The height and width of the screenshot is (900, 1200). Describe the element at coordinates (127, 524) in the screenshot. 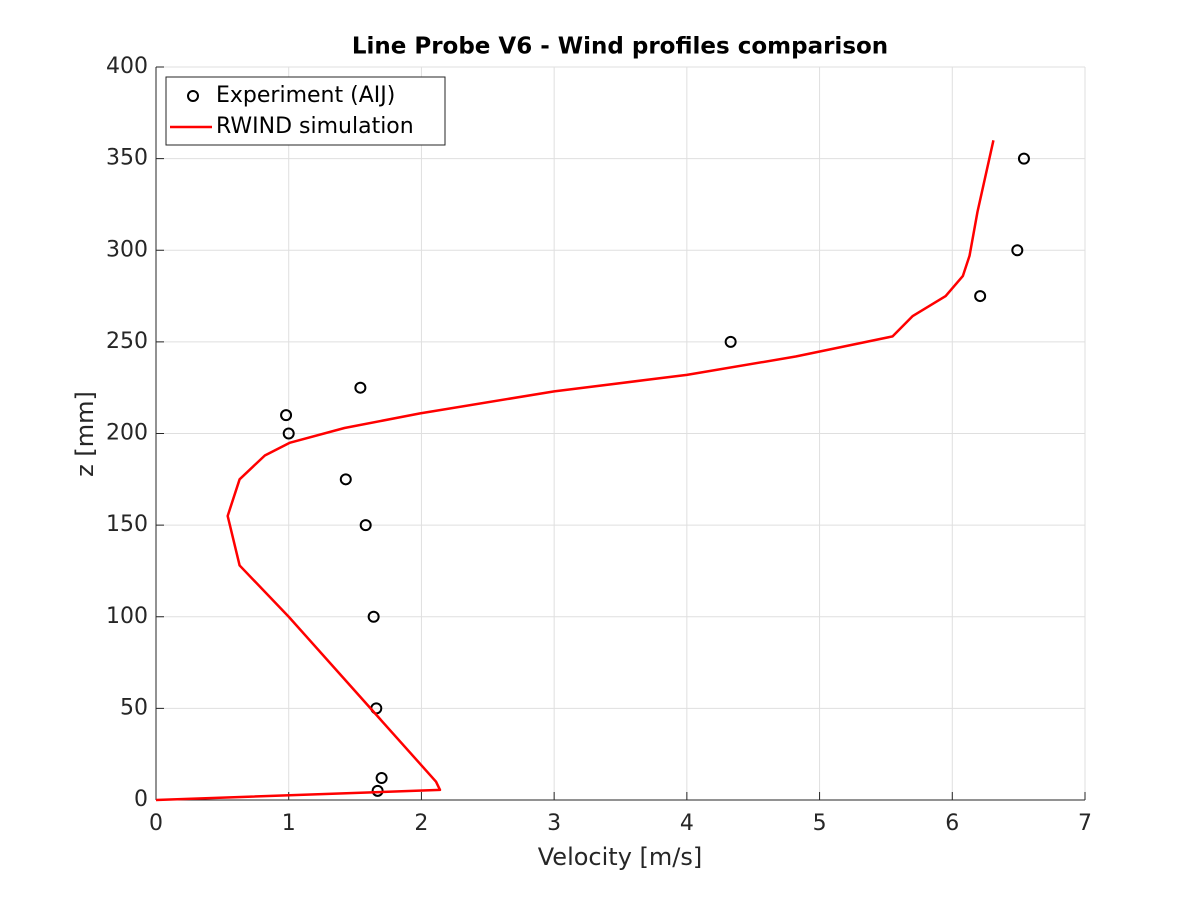

I see `y-tick-label: 150` at that location.